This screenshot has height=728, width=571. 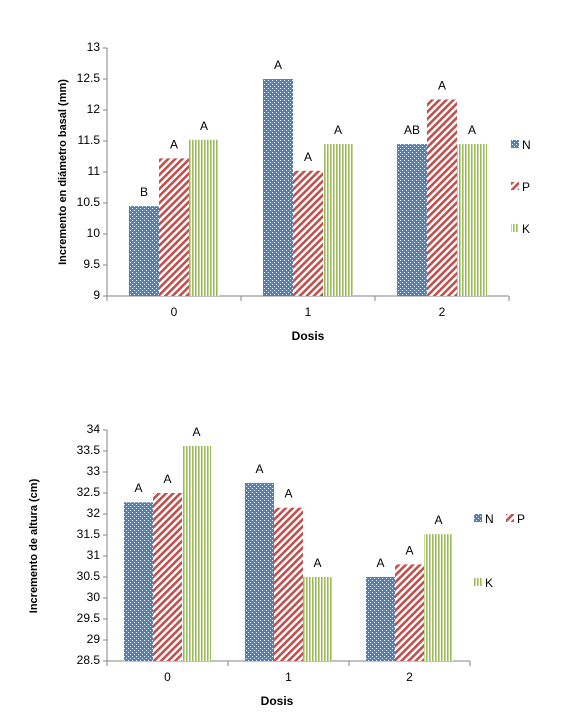 I want to click on y-tick-label: 13, so click(x=94, y=47).